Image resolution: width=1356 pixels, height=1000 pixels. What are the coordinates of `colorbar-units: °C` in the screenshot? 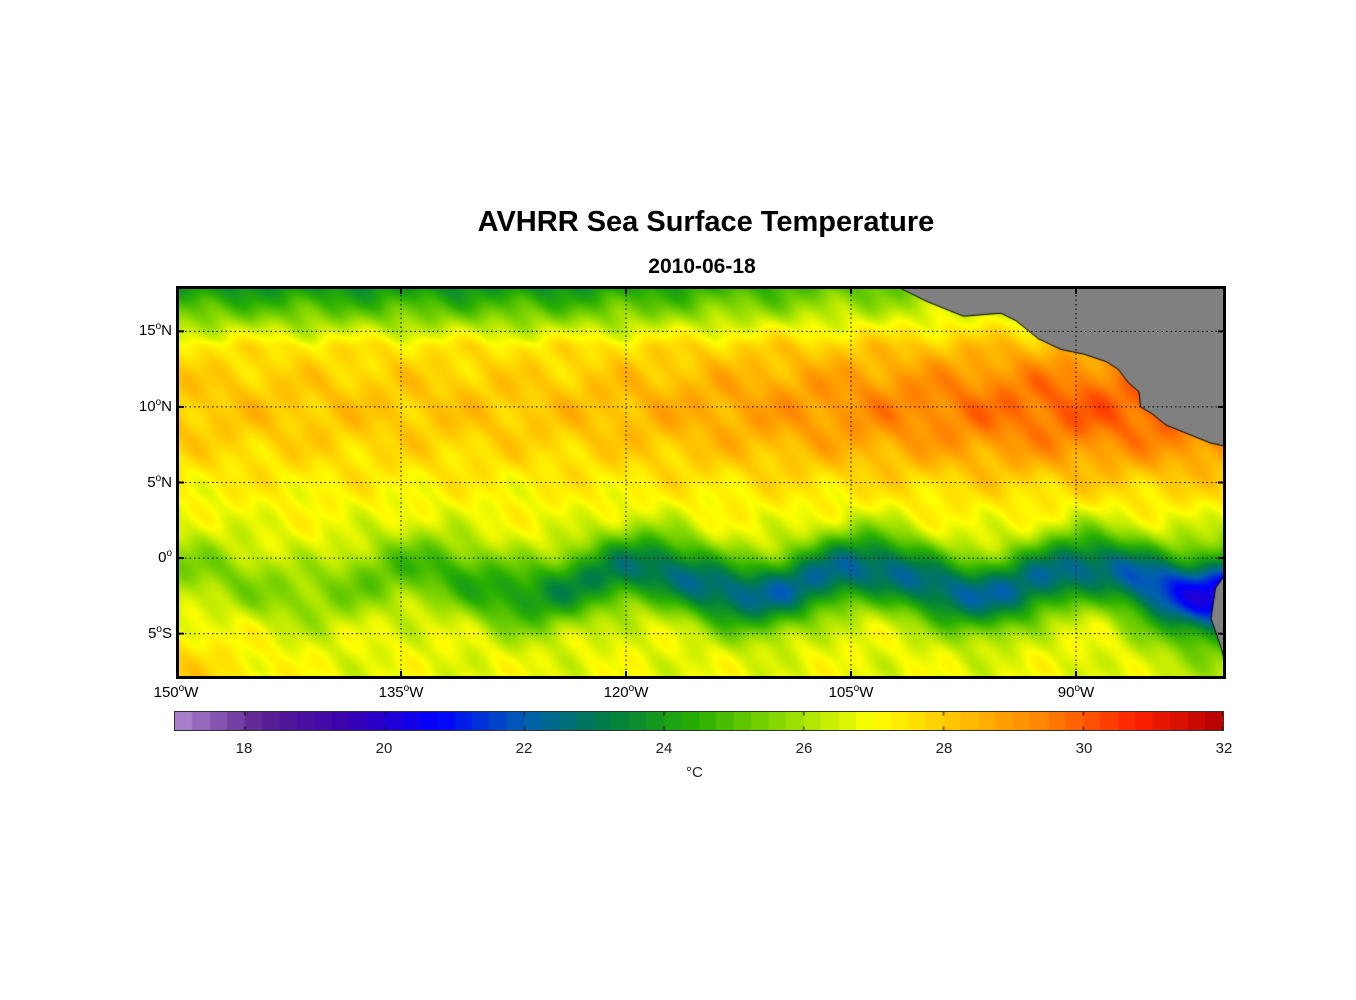 It's located at (694, 772).